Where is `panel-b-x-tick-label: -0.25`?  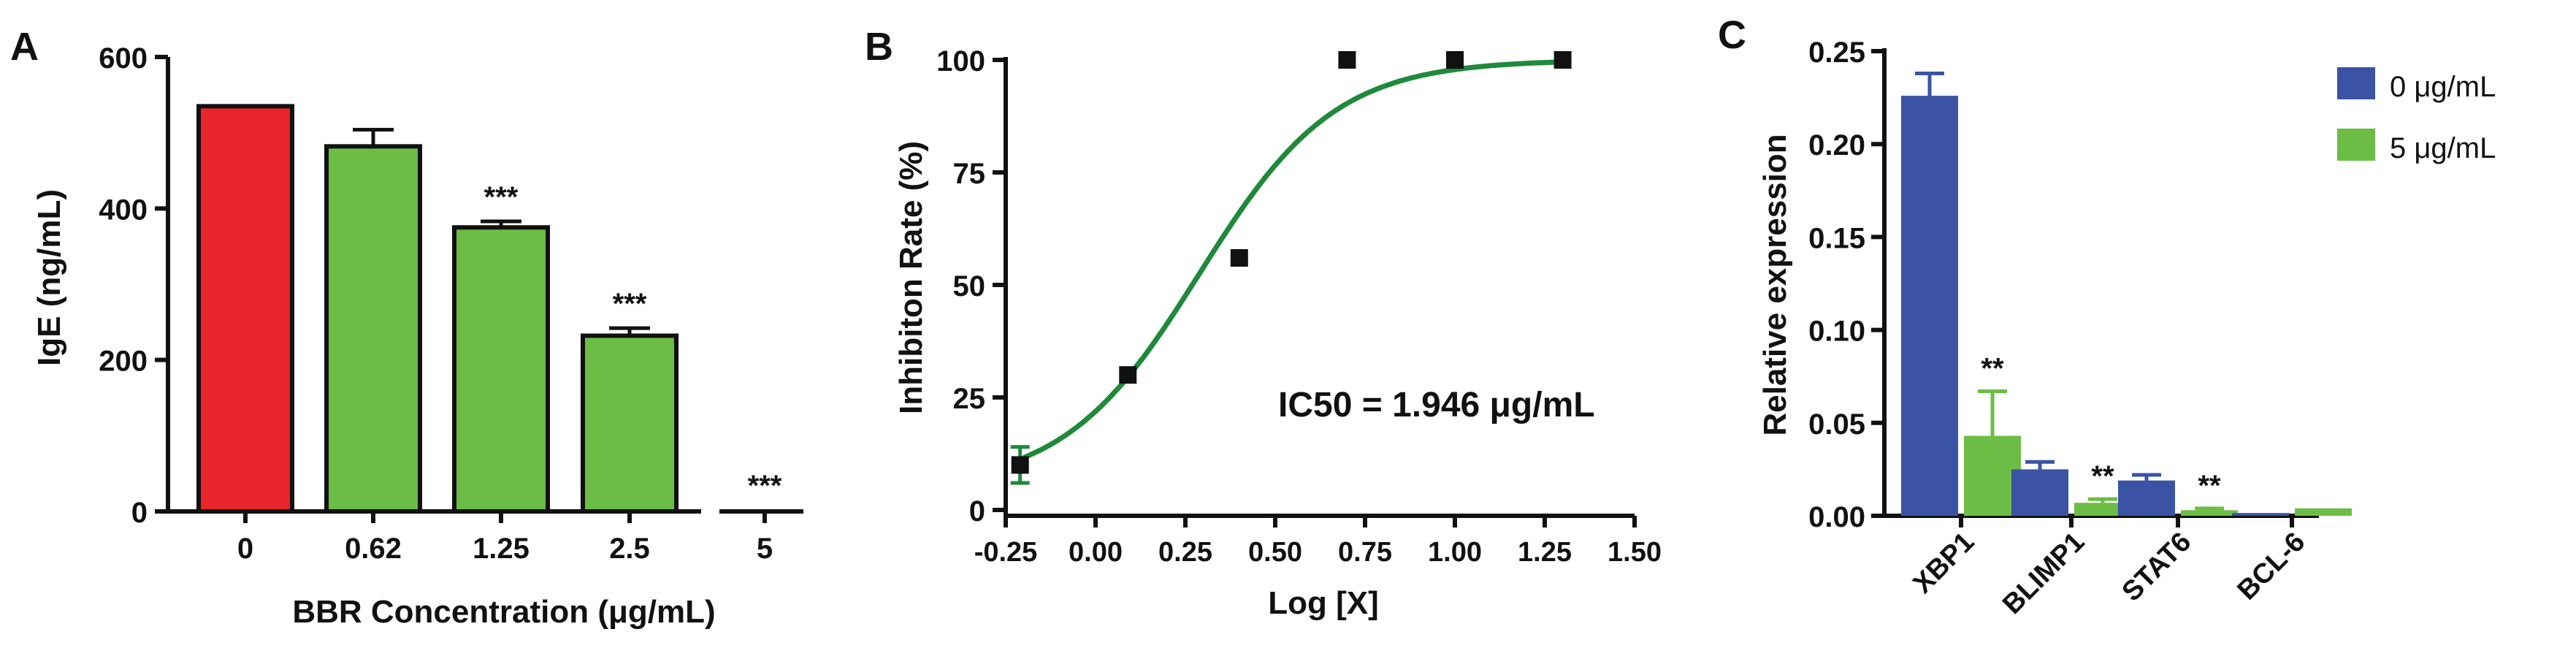 panel-b-x-tick-label: -0.25 is located at coordinates (1006, 552).